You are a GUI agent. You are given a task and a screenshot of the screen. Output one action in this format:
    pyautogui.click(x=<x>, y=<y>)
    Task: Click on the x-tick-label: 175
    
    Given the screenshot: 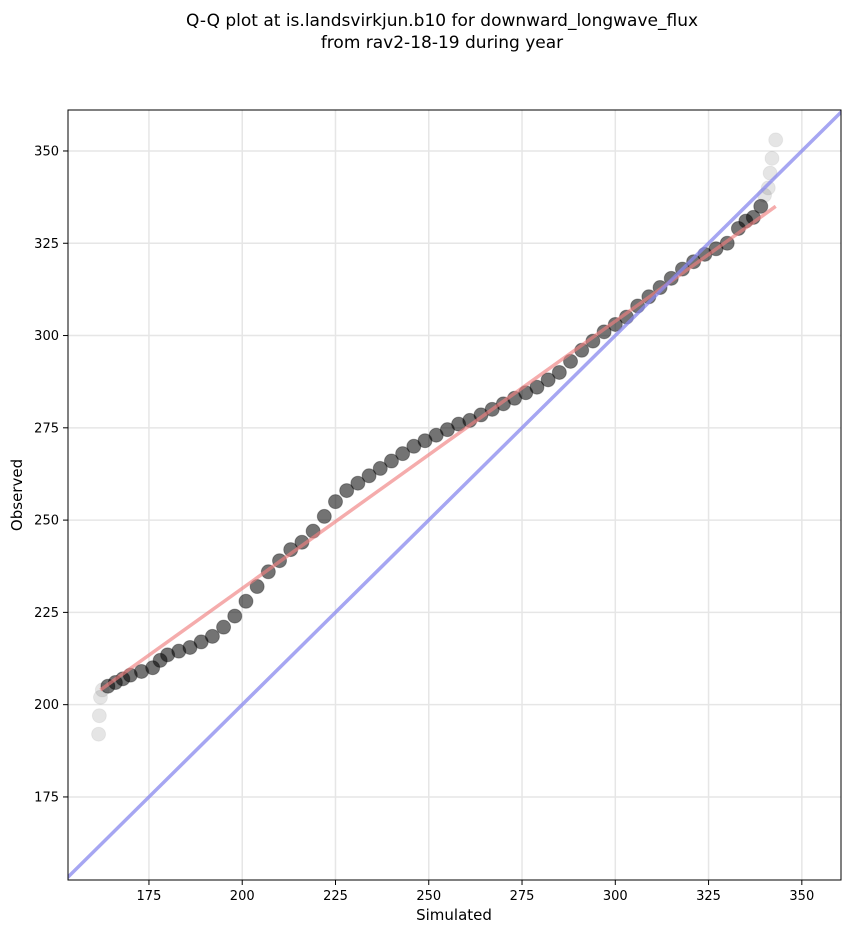 What is the action you would take?
    pyautogui.click(x=149, y=896)
    